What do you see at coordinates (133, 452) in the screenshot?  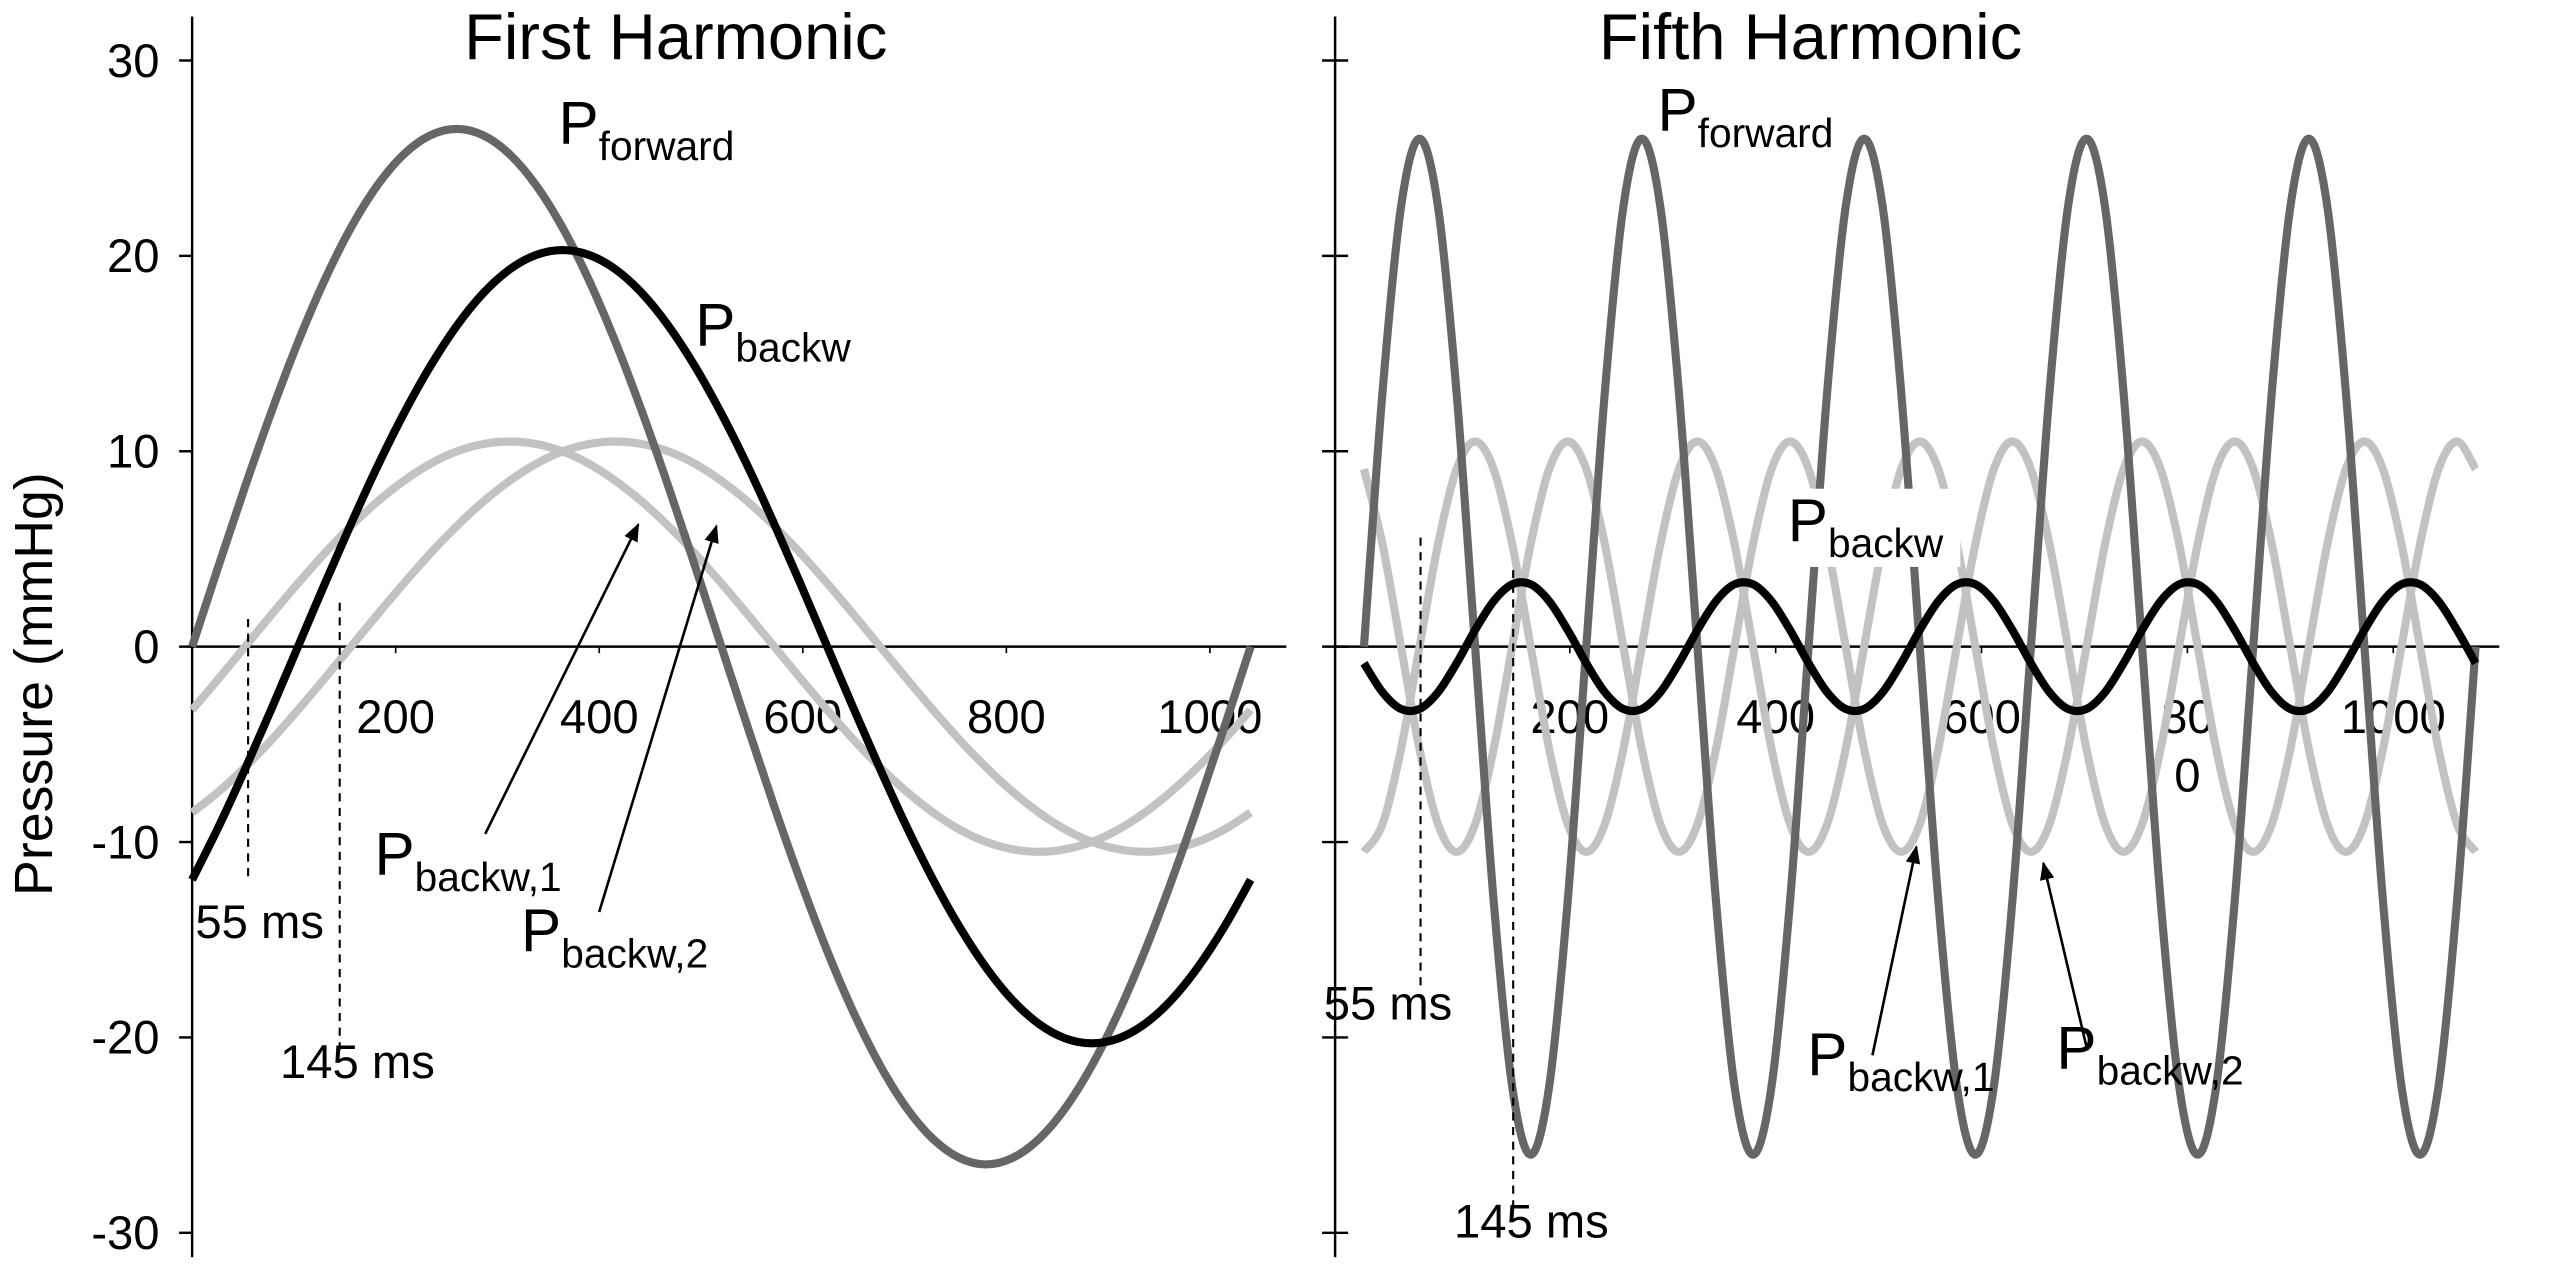 I see `y-tick-label: 10` at bounding box center [133, 452].